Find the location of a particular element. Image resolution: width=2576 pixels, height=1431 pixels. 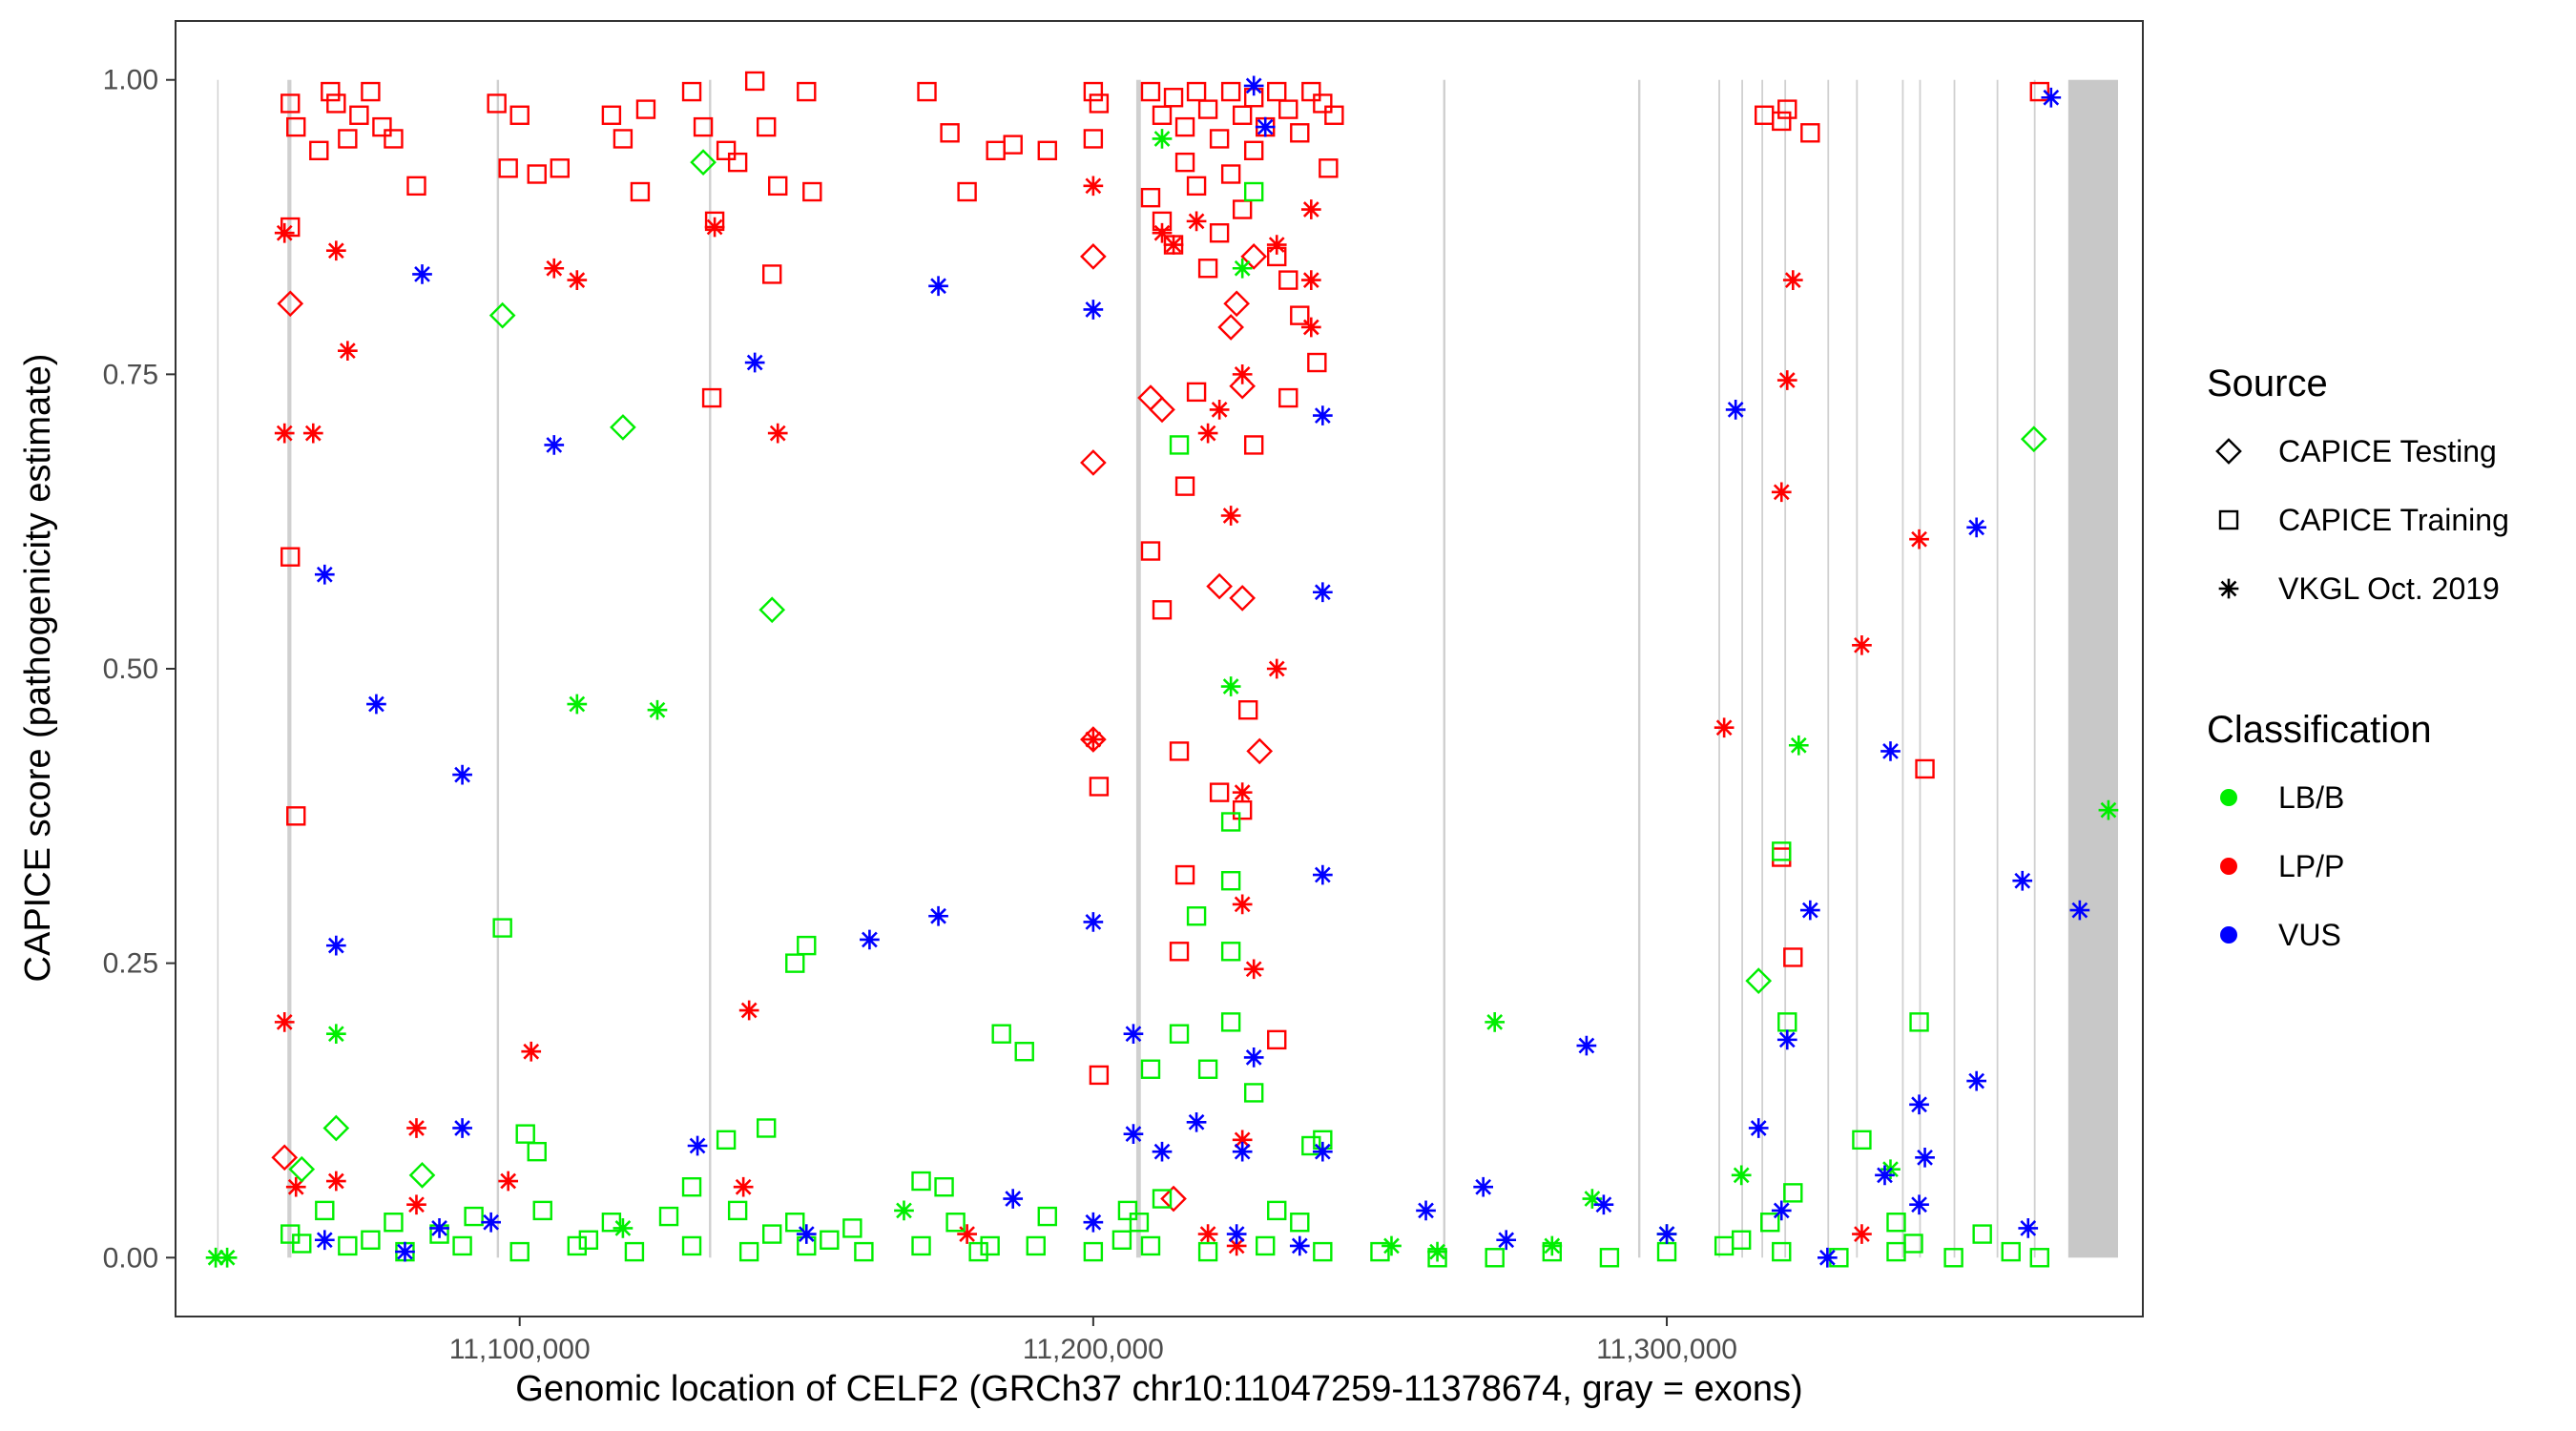

legend-classification-title: Classification is located at coordinates (2319, 730).